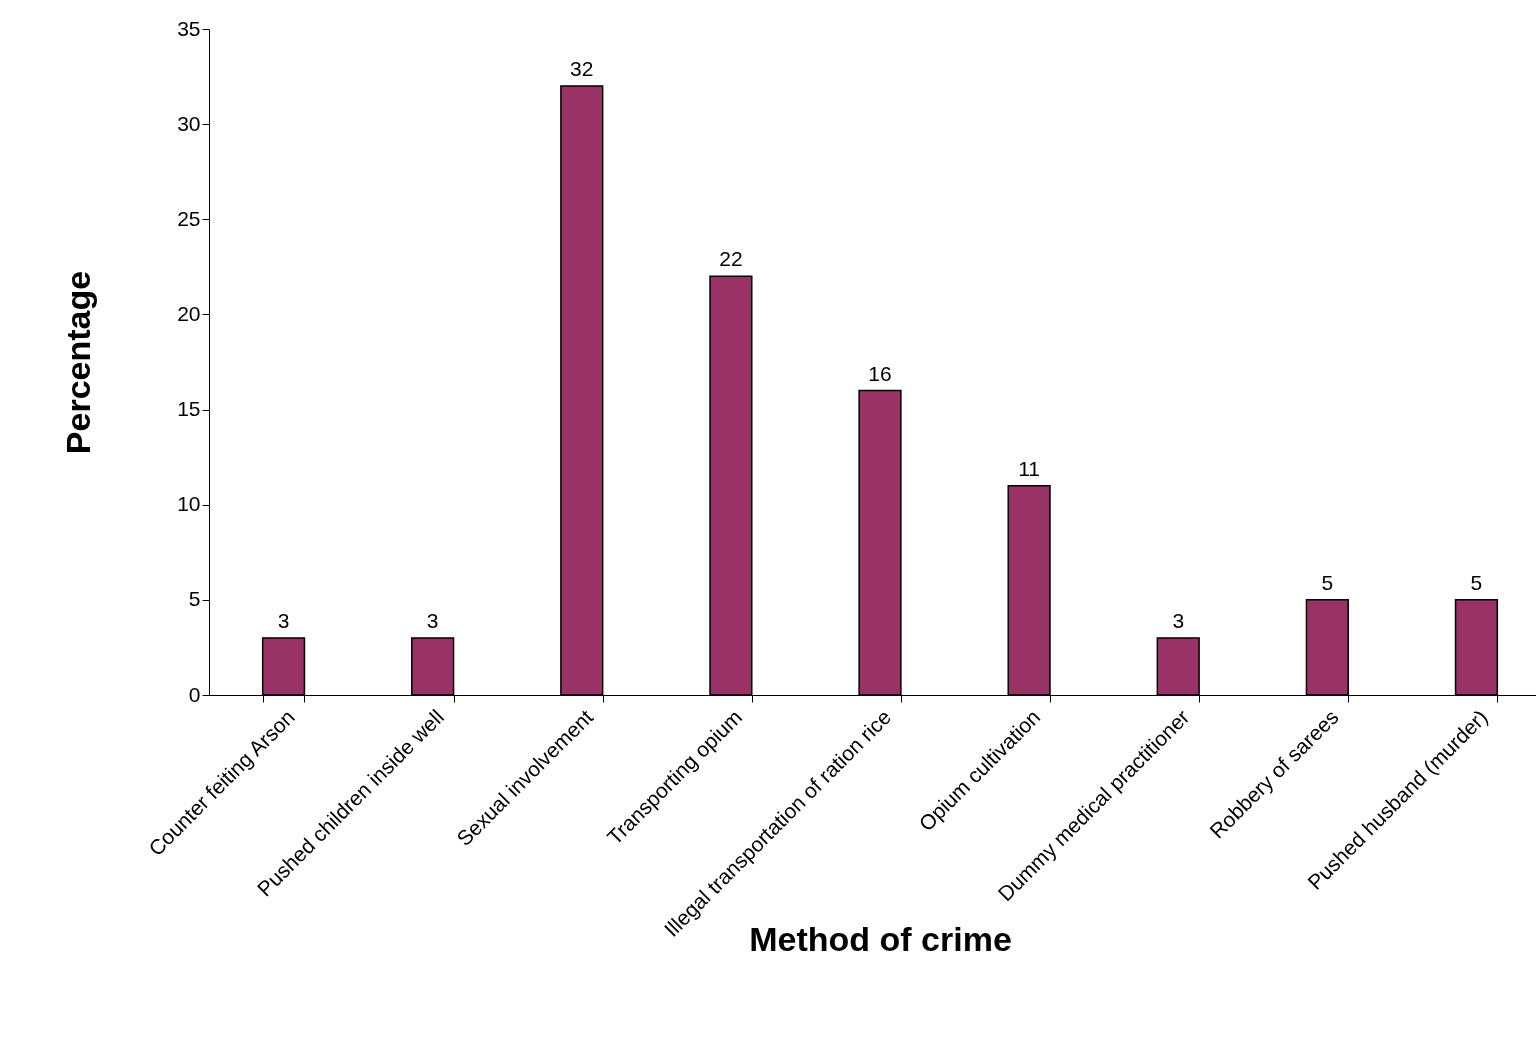 The height and width of the screenshot is (1049, 1536). Describe the element at coordinates (189, 409) in the screenshot. I see `y-tick-label: 15` at that location.